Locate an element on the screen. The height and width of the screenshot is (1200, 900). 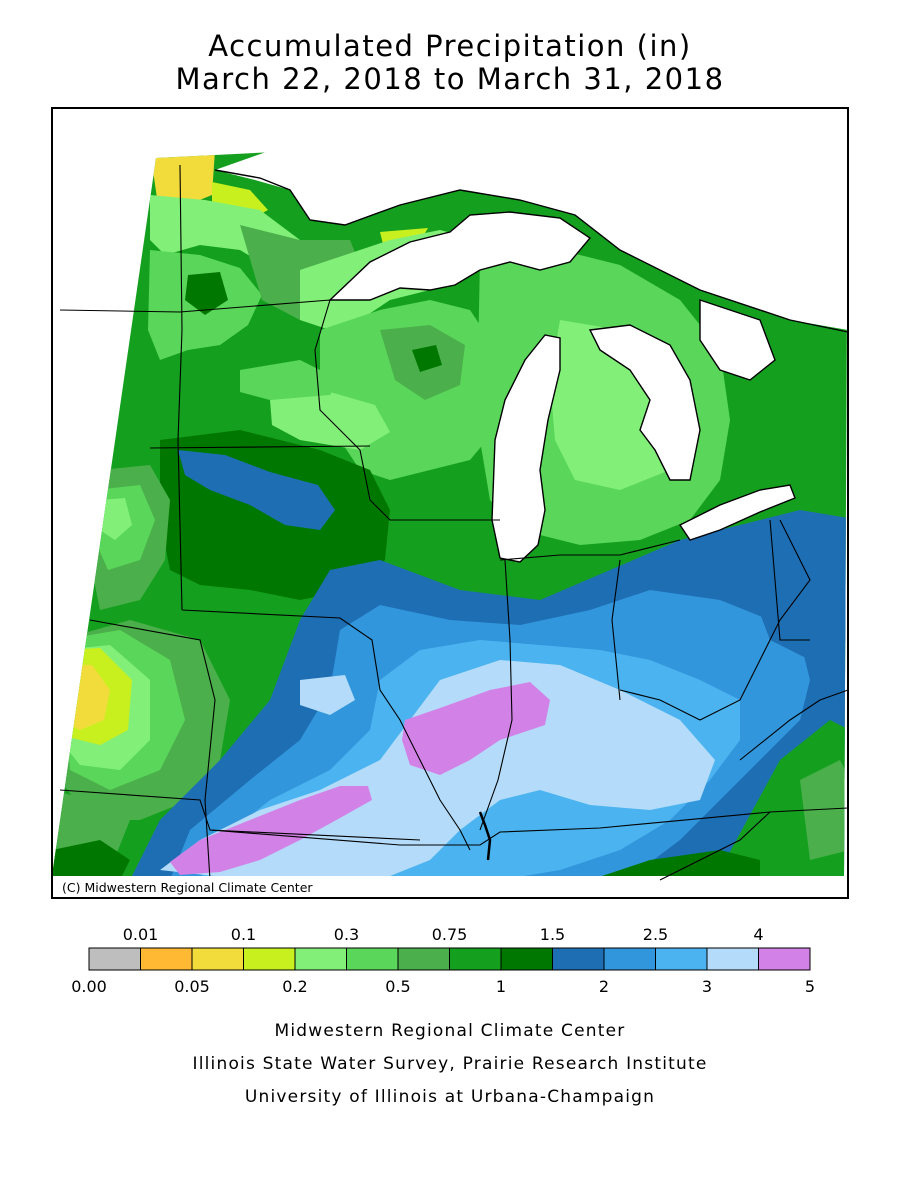
legend-top-label: 0.75 is located at coordinates (450, 934).